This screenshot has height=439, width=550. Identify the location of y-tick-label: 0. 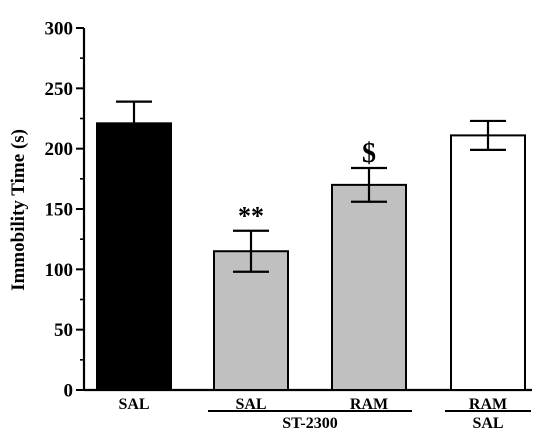
(69, 391).